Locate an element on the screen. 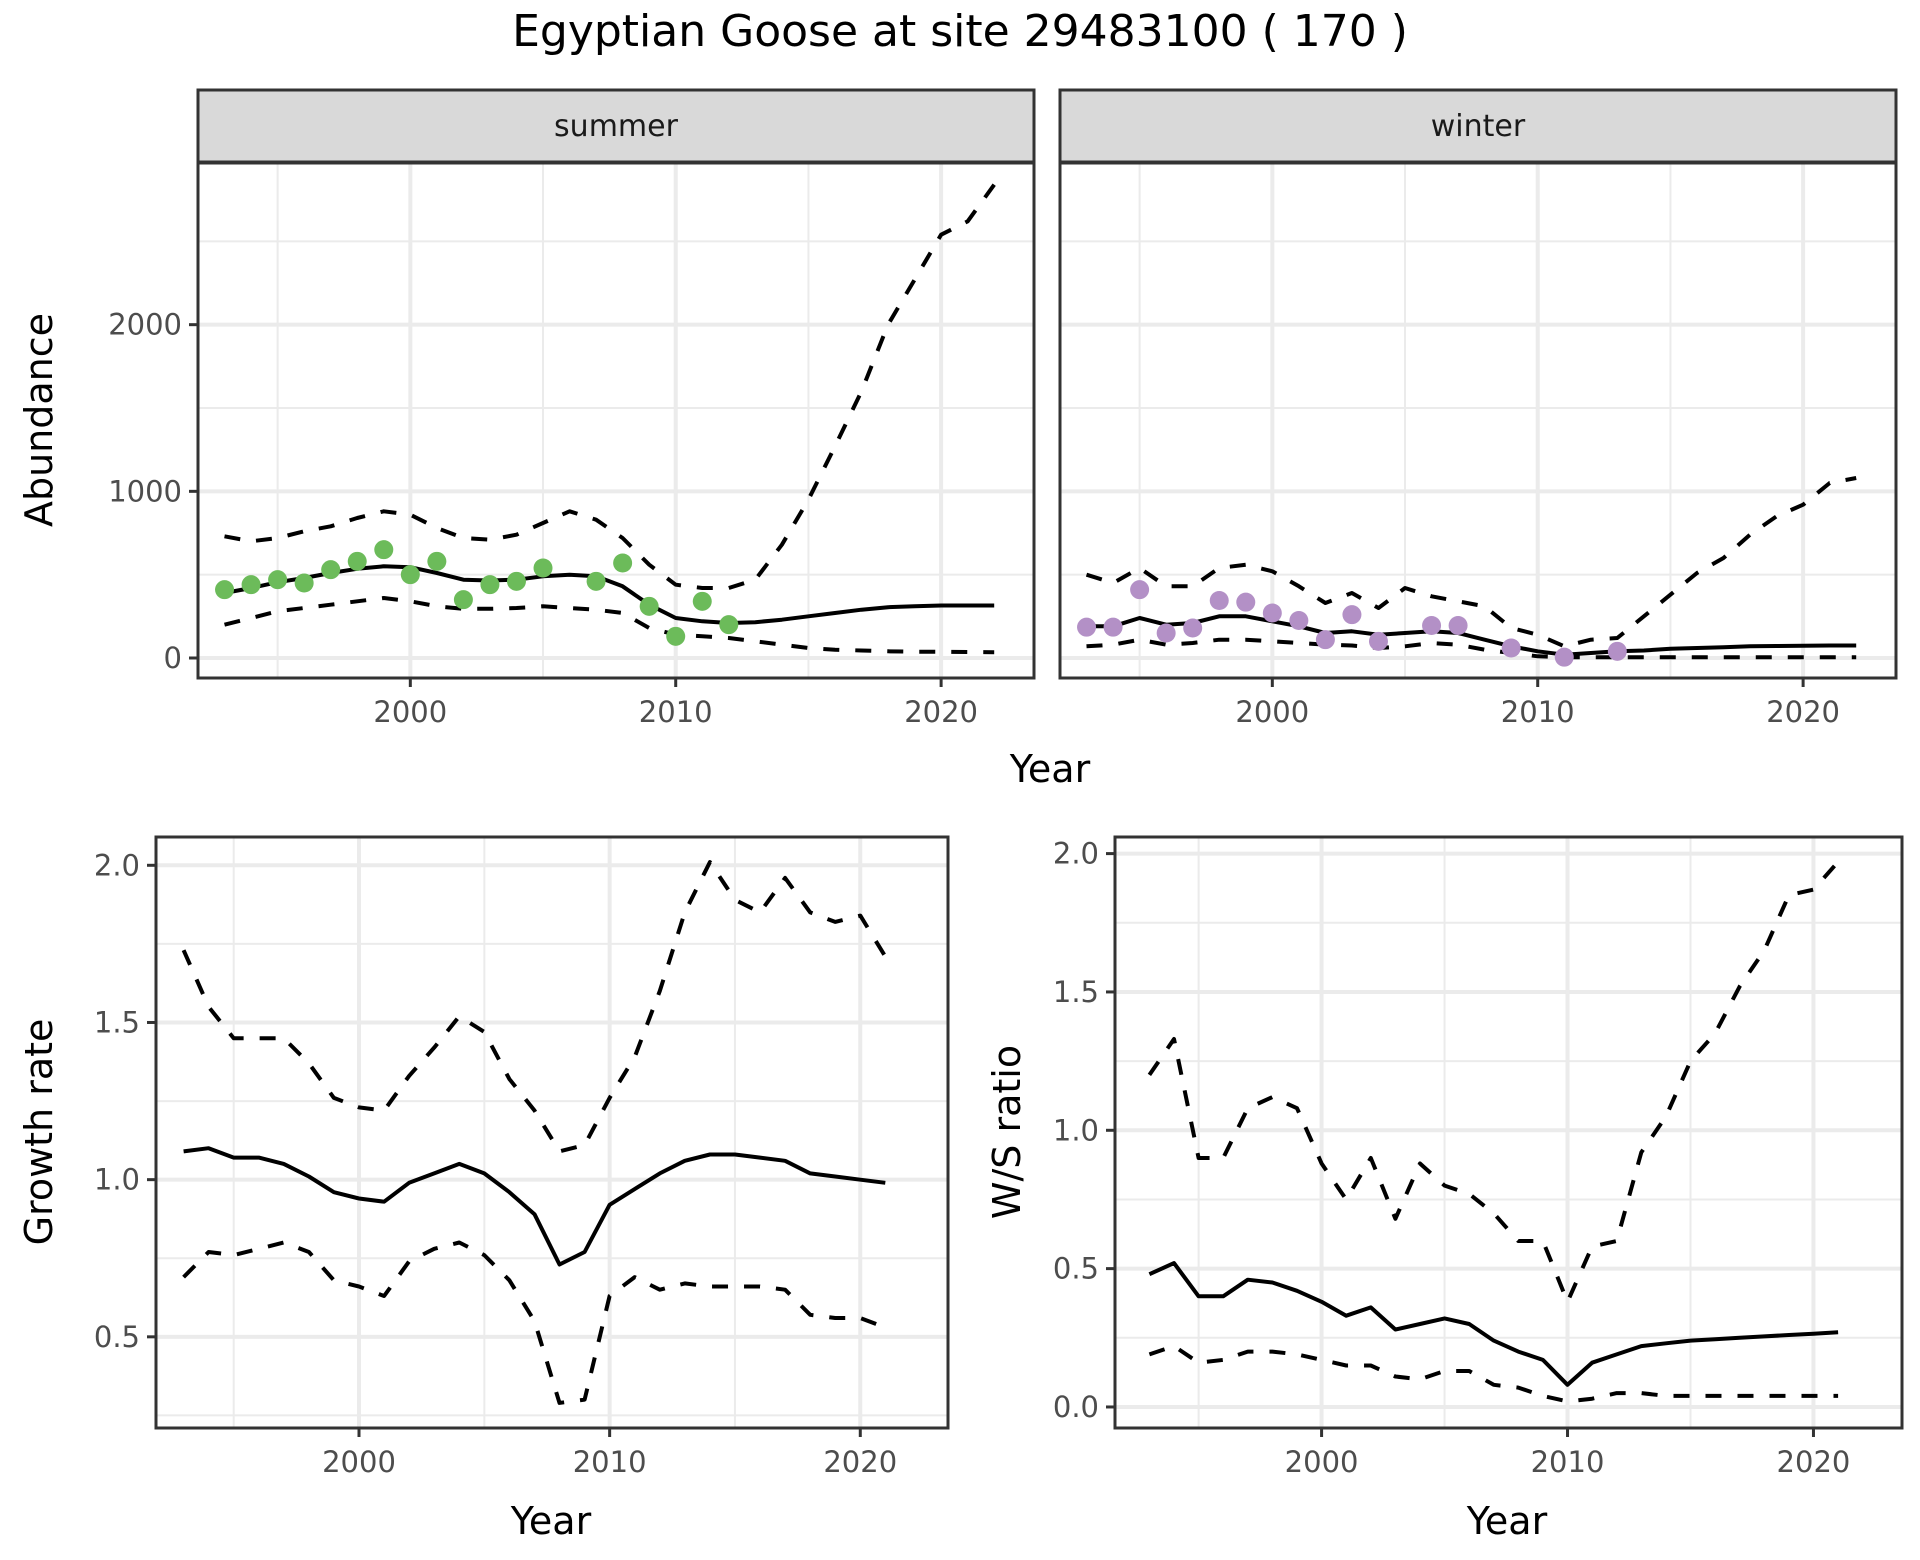 The width and height of the screenshot is (1920, 1560). growth-mid-line is located at coordinates (534, 1206).